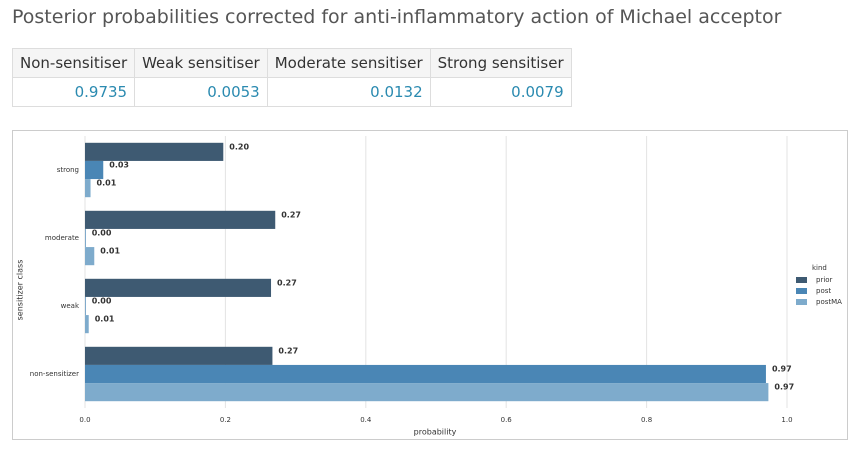  What do you see at coordinates (62, 238) in the screenshot?
I see `y-tick-label: moderate` at bounding box center [62, 238].